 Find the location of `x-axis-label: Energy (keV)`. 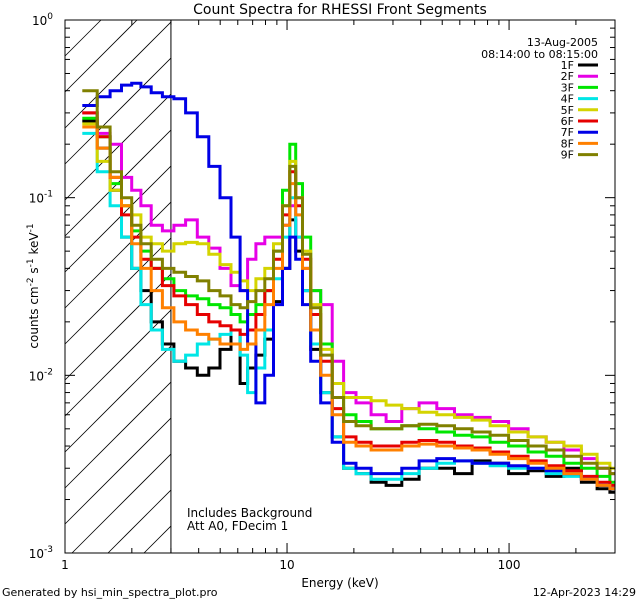

x-axis-label: Energy (keV) is located at coordinates (339, 583).